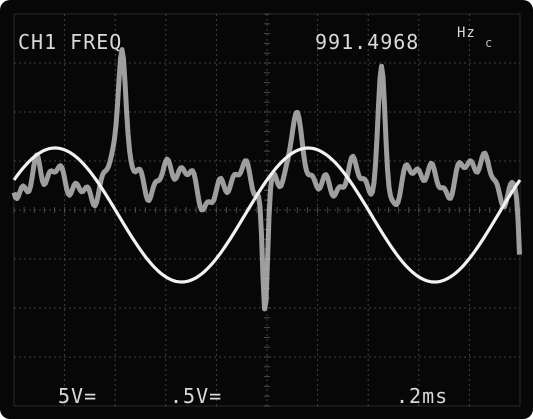  Describe the element at coordinates (422, 396) in the screenshot. I see `time-per-div: .2ms` at that location.